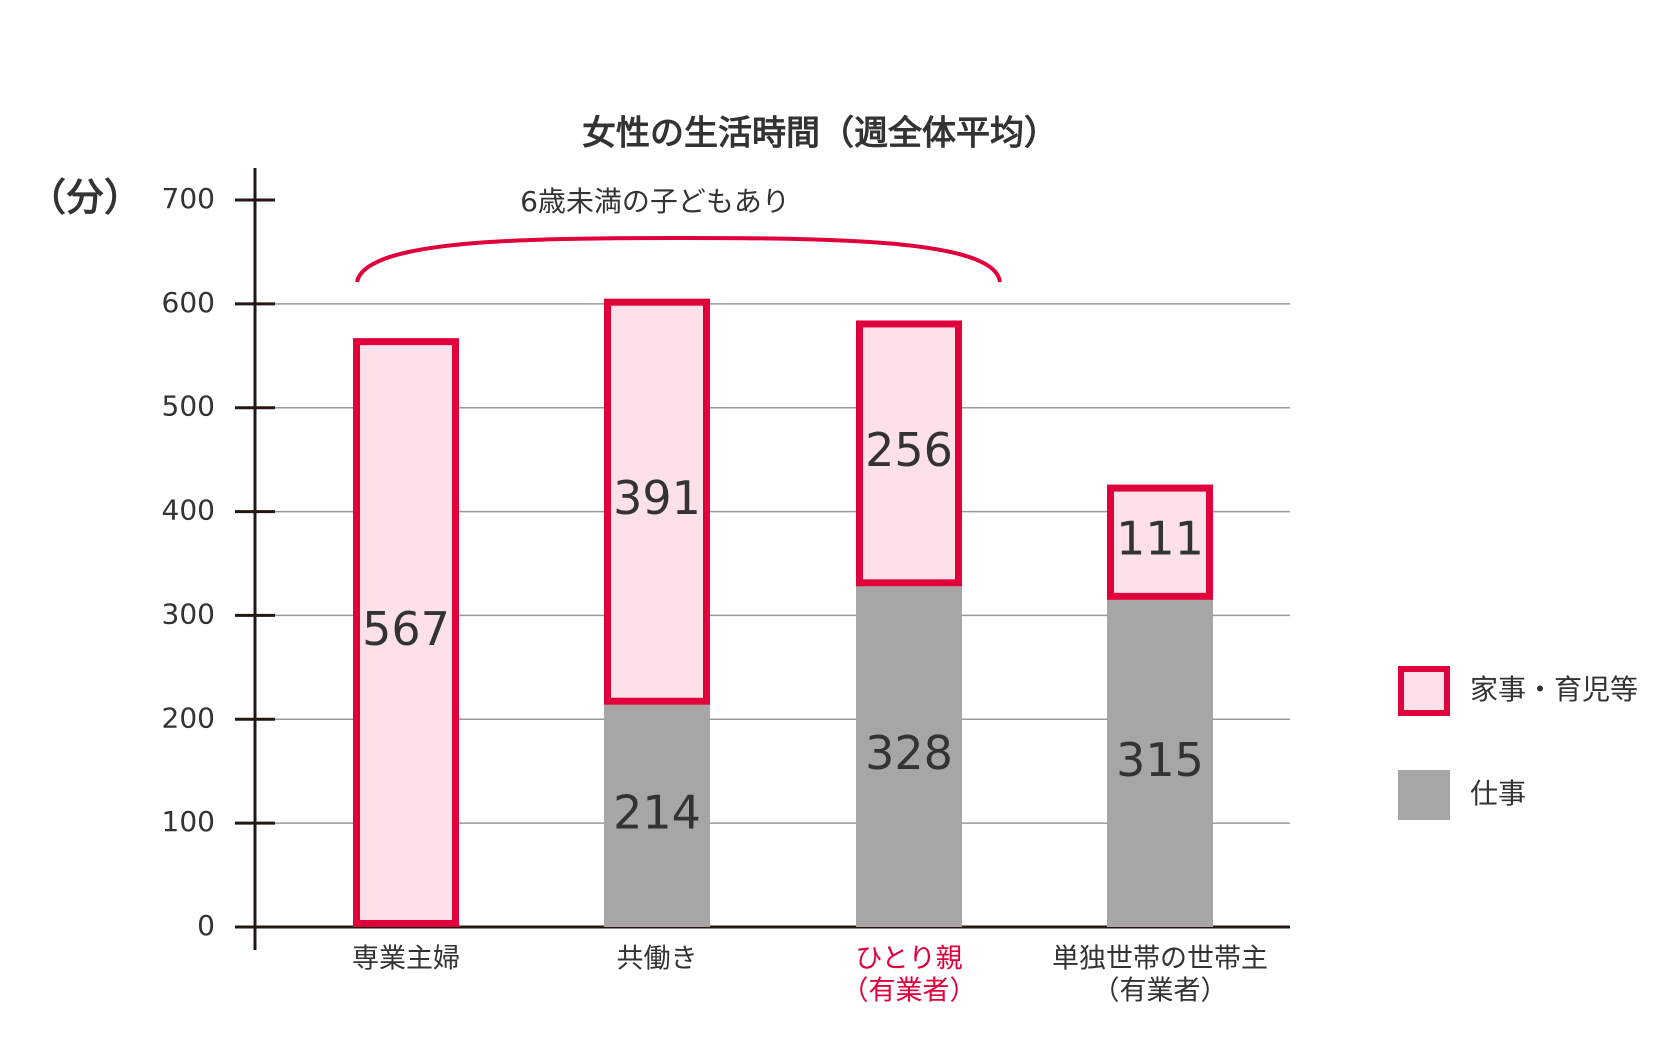 The height and width of the screenshot is (1053, 1656). What do you see at coordinates (908, 959) in the screenshot?
I see `x-tick-label: ひとり親` at bounding box center [908, 959].